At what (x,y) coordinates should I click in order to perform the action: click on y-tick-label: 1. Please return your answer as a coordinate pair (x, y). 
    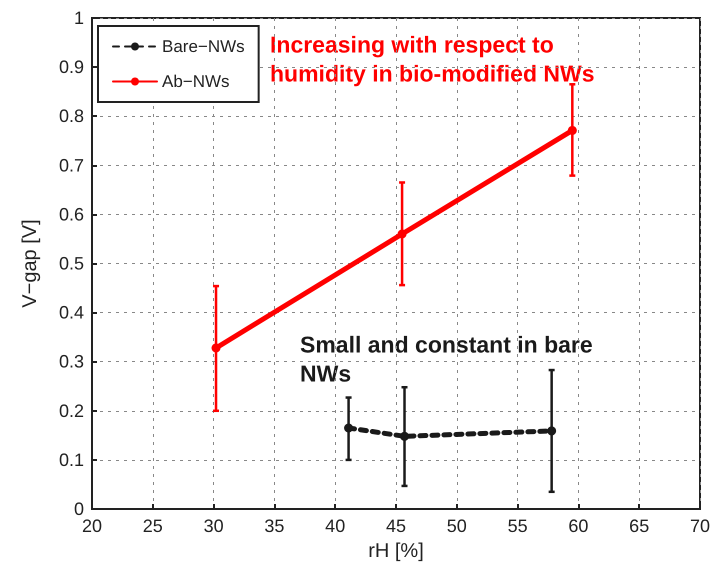
    Looking at the image, I should click on (79, 18).